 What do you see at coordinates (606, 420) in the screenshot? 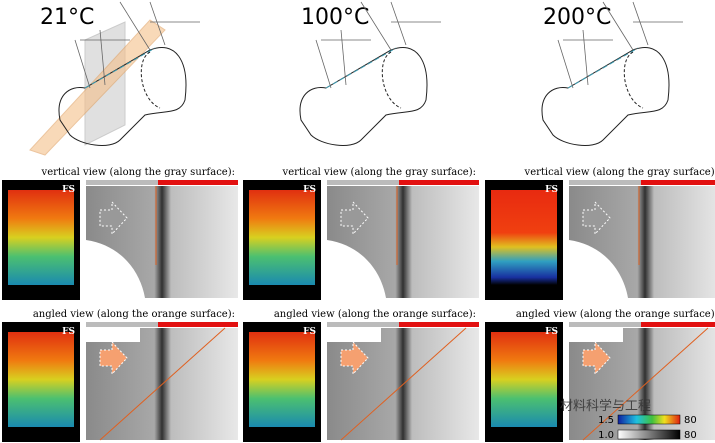
I see `color-min: 1.5` at bounding box center [606, 420].